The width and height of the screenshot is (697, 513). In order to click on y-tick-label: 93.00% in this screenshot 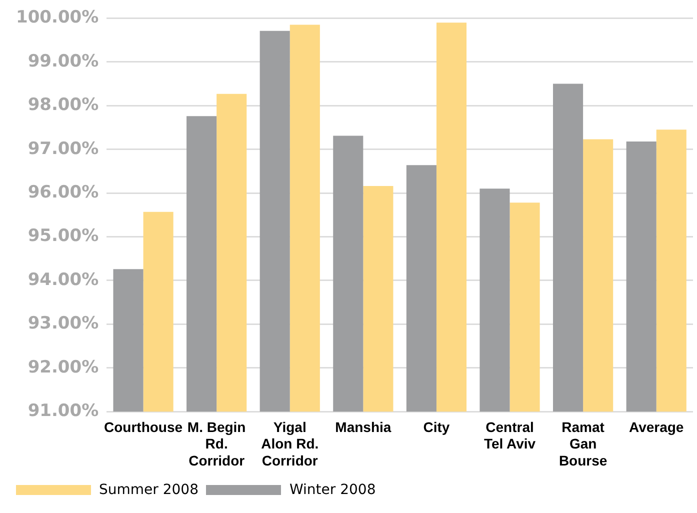, I will do `click(63, 324)`.